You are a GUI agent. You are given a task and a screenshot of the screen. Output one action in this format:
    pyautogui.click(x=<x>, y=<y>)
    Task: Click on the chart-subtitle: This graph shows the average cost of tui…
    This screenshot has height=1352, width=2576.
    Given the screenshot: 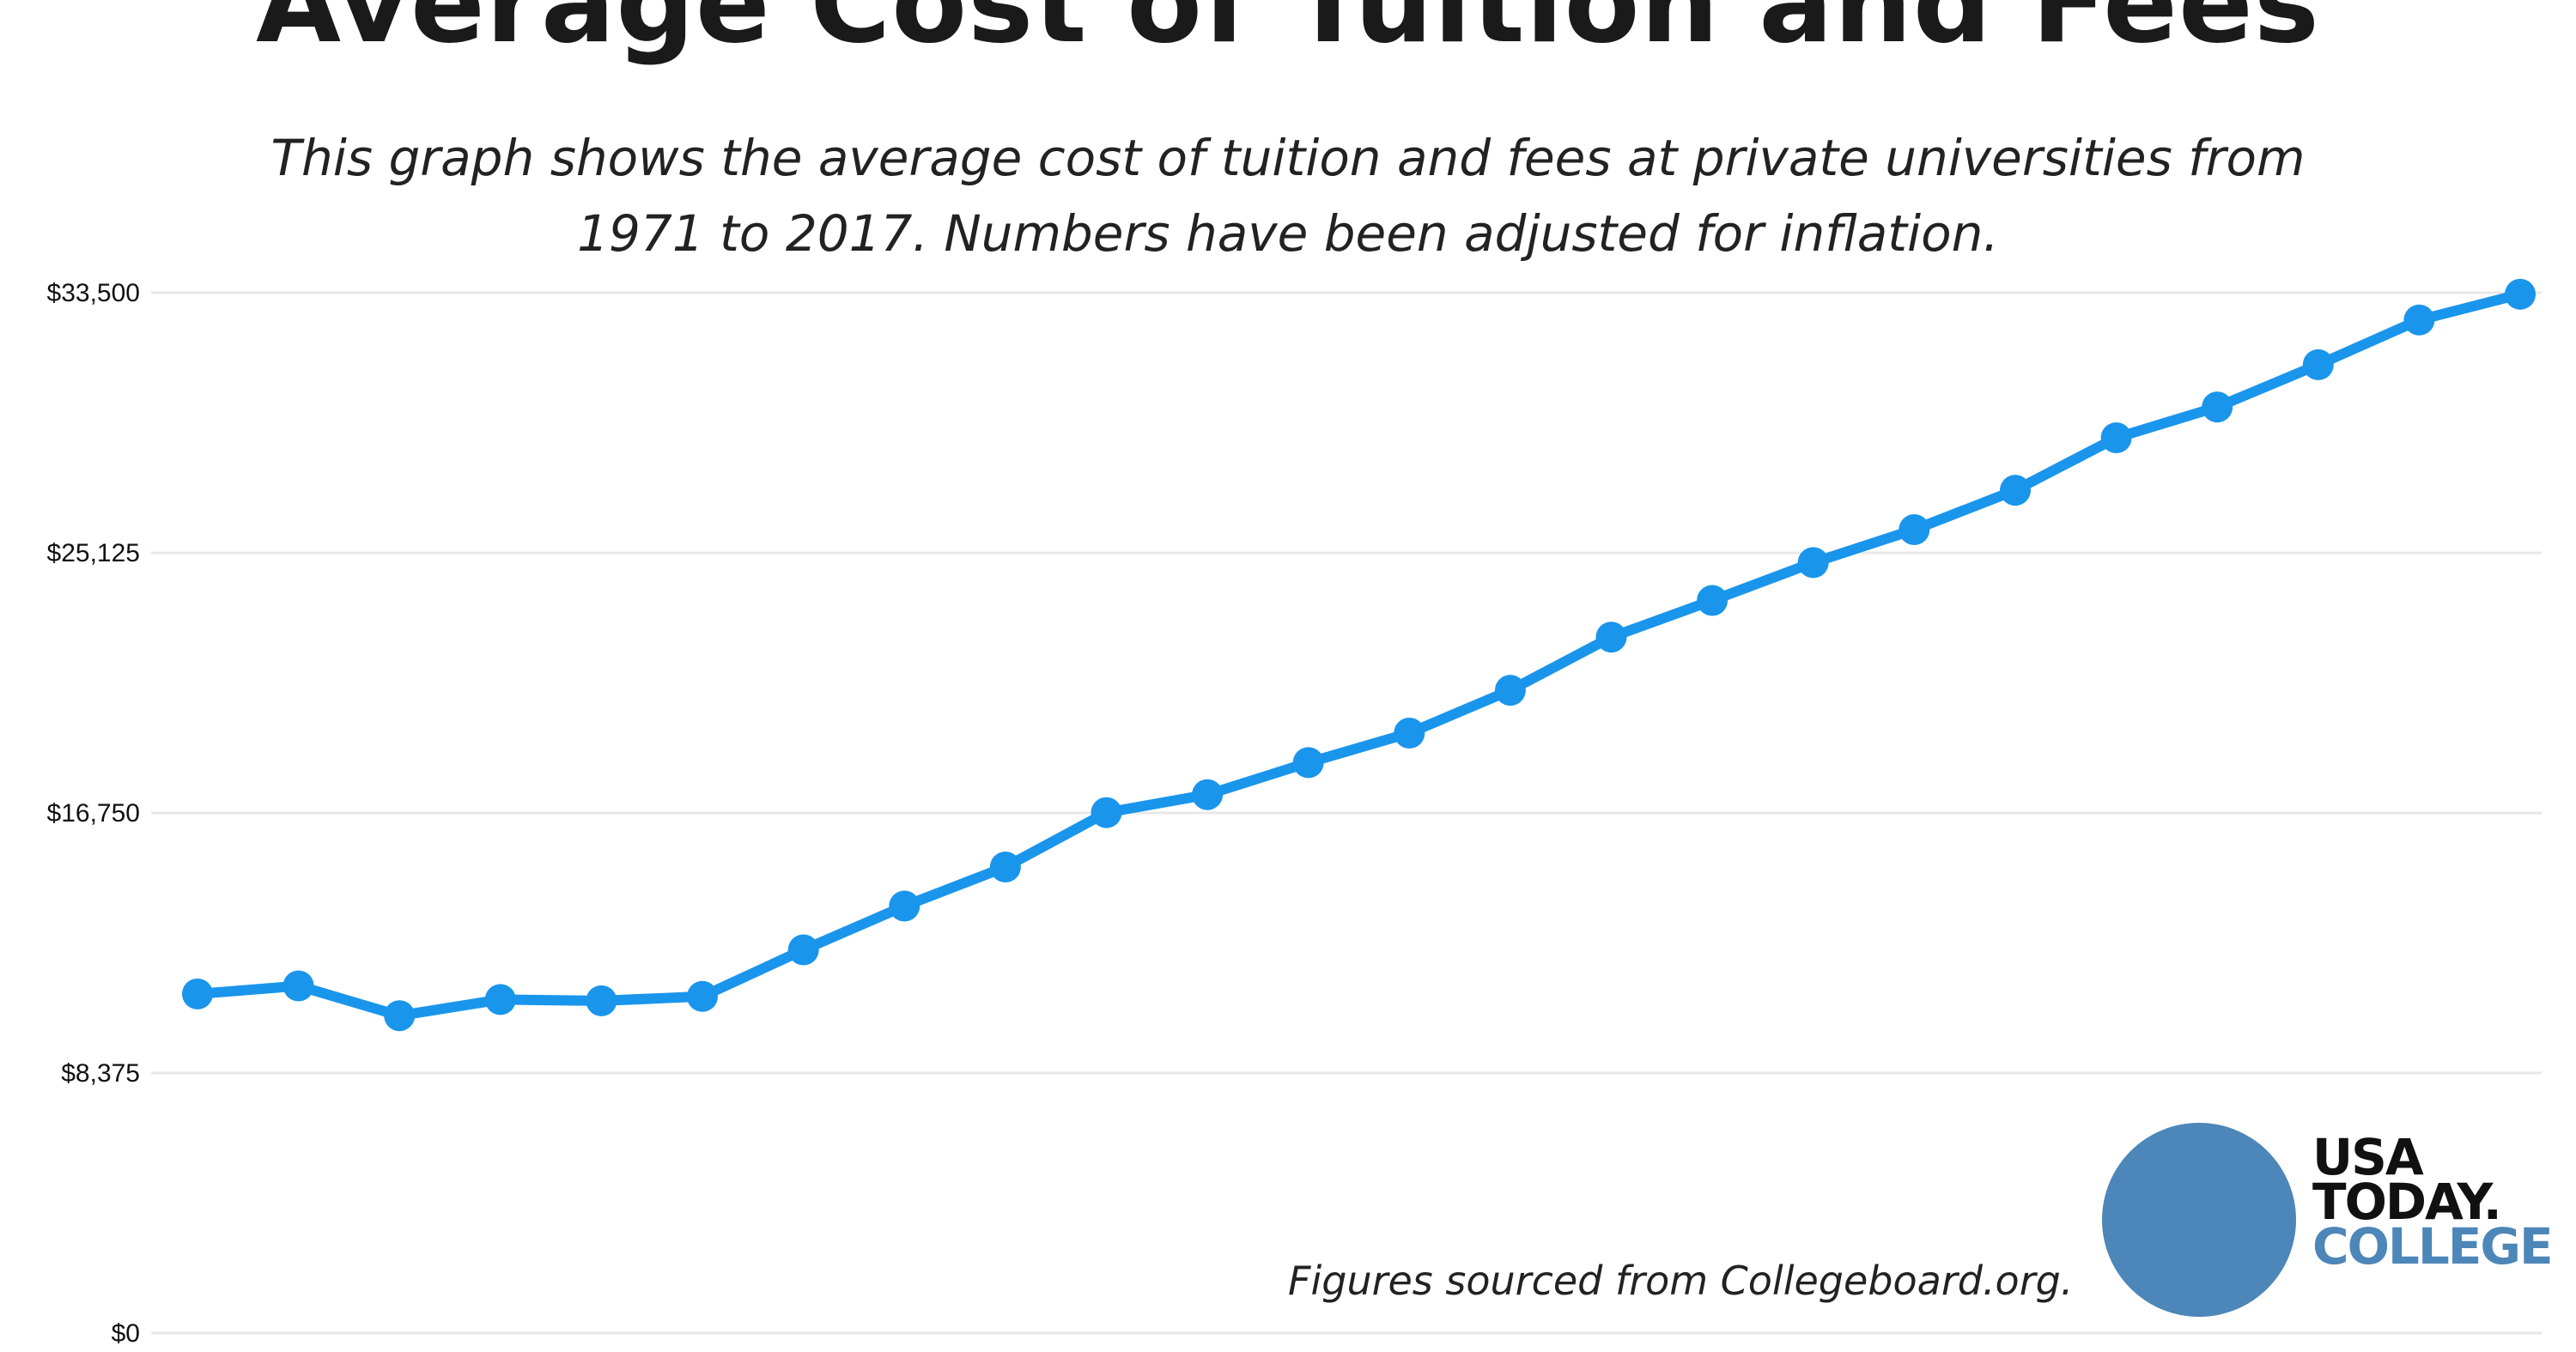 What is the action you would take?
    pyautogui.click(x=1288, y=195)
    